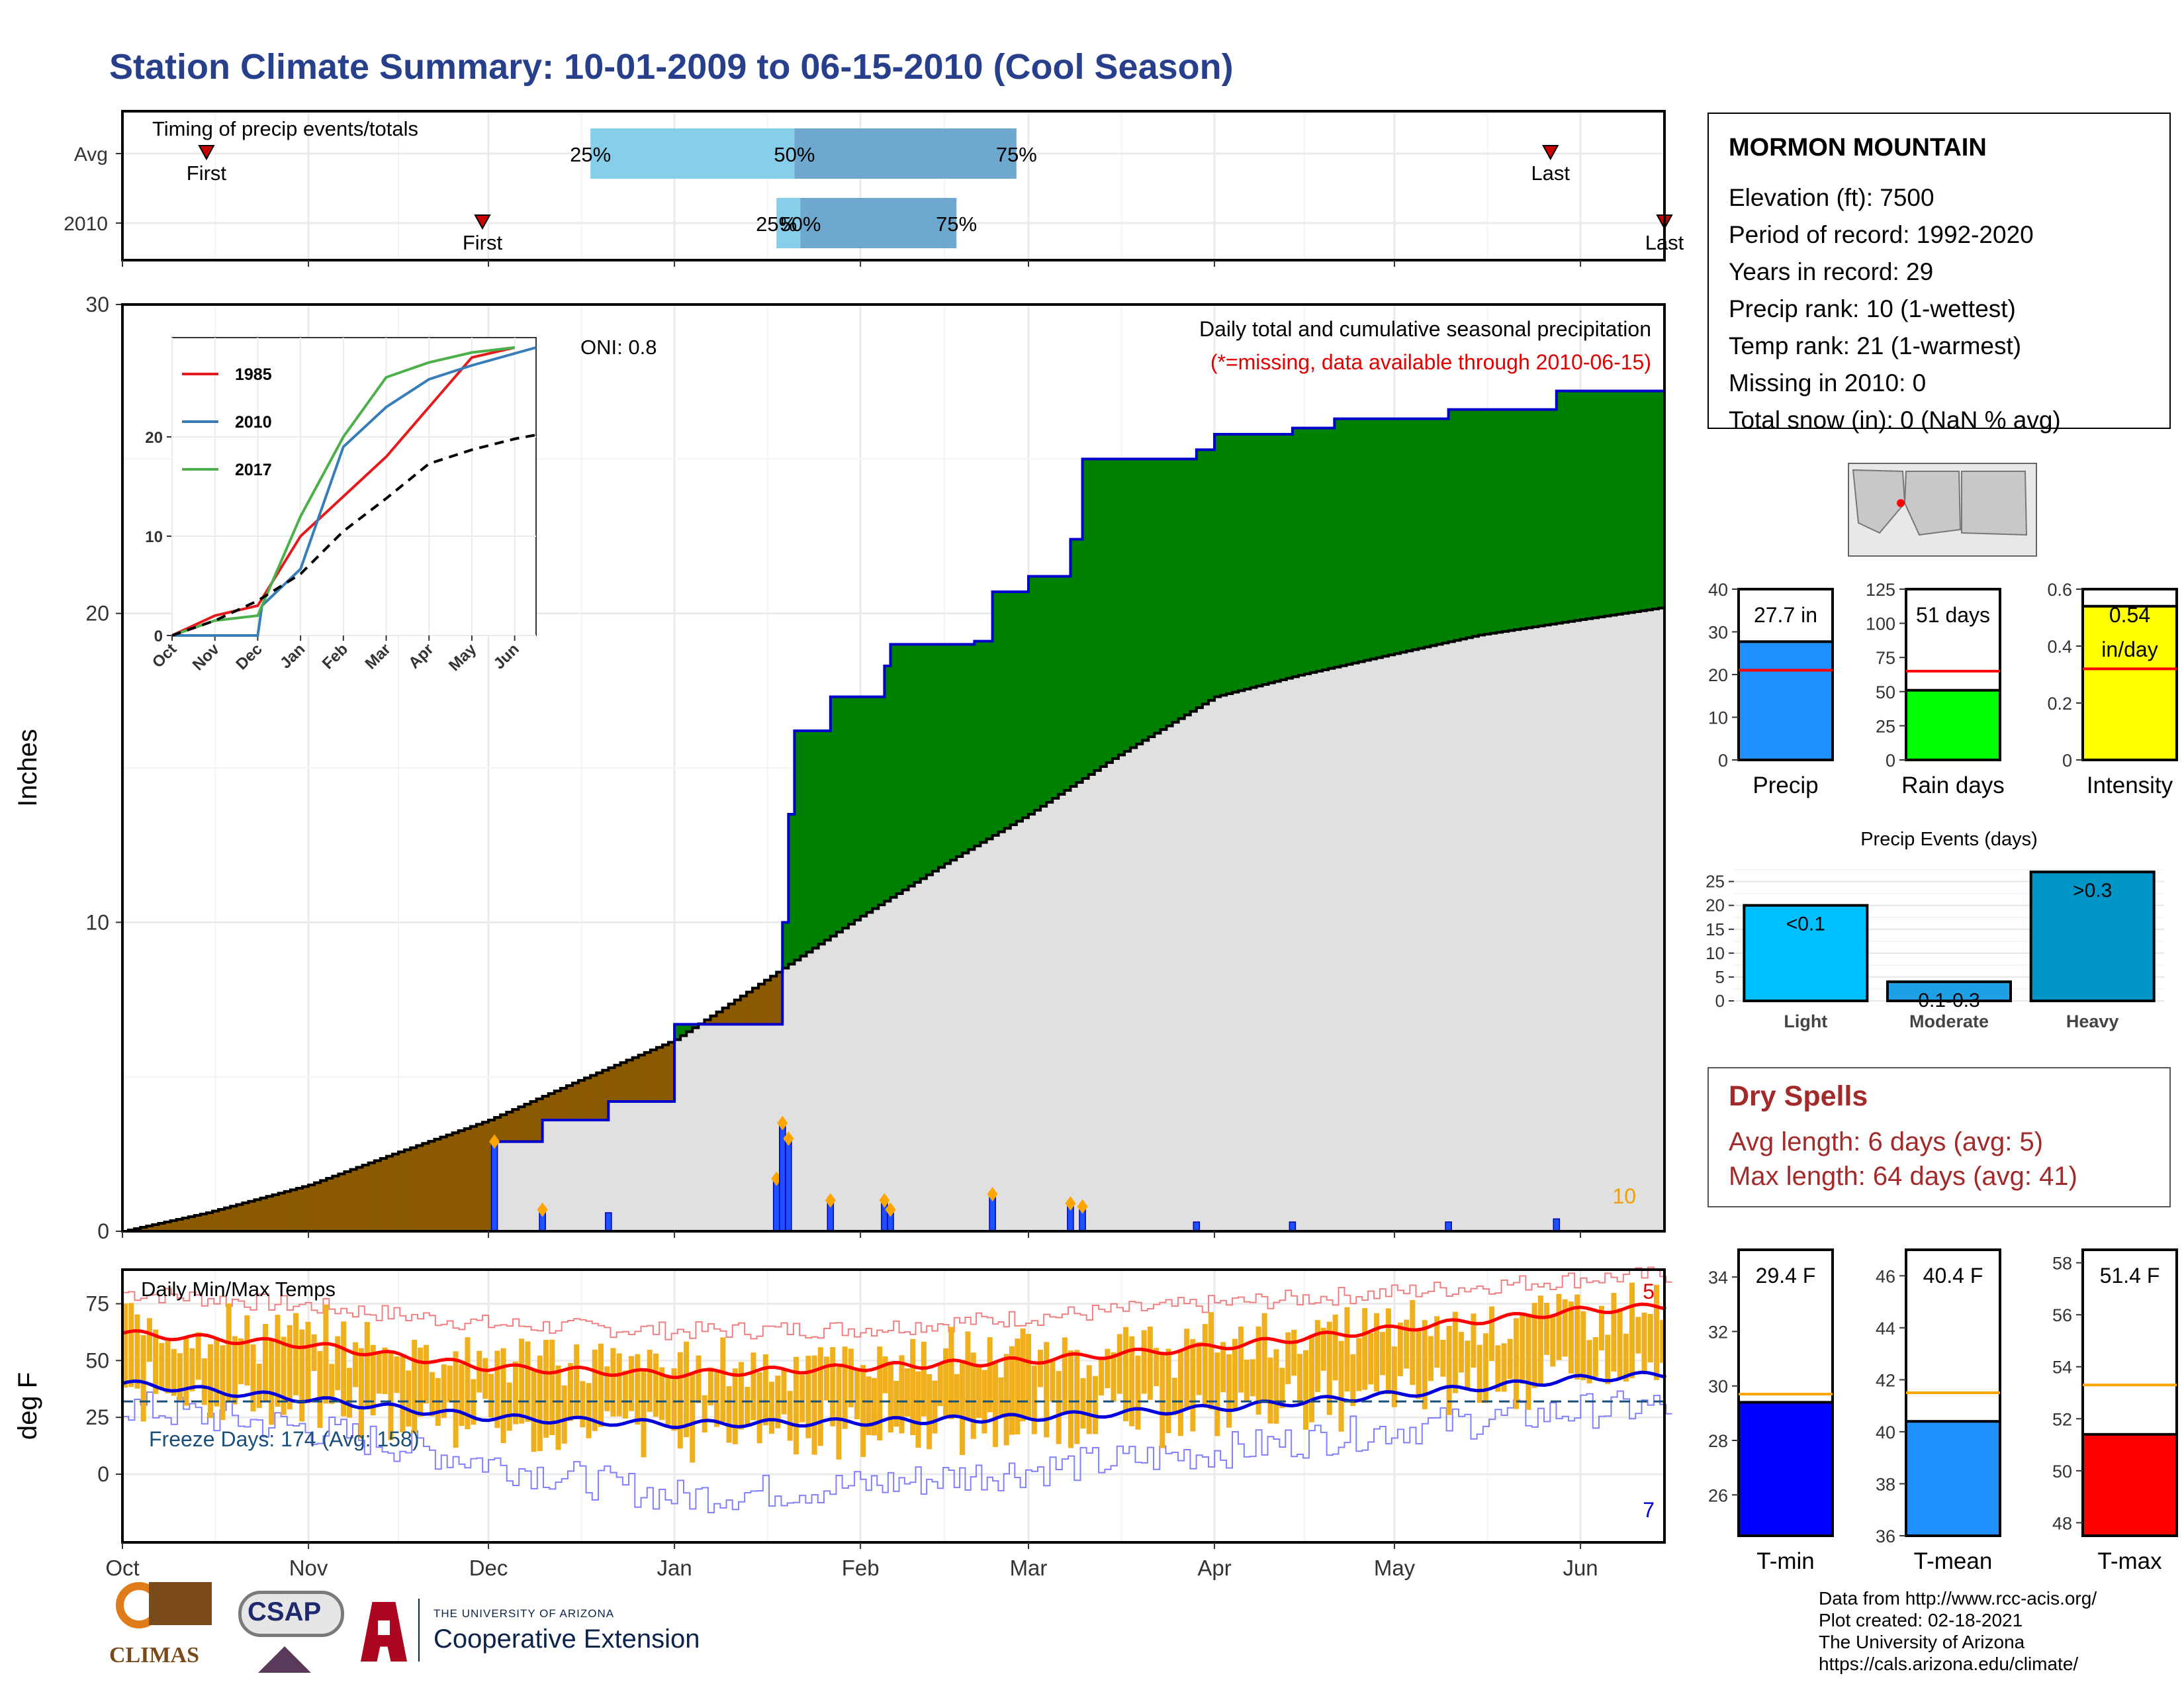 This screenshot has width=2184, height=1688. I want to click on total-y-tick: 56, so click(2062, 1315).